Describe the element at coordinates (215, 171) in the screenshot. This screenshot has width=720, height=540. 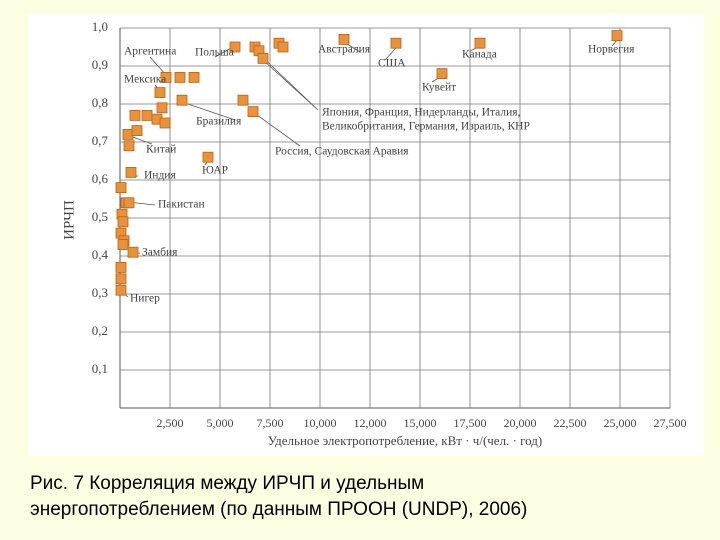
I see `annotation: ЮАР` at that location.